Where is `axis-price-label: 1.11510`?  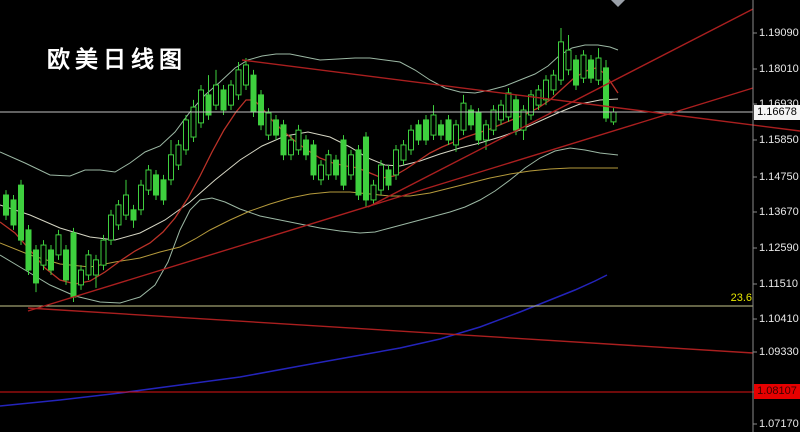 axis-price-label: 1.11510 is located at coordinates (778, 284).